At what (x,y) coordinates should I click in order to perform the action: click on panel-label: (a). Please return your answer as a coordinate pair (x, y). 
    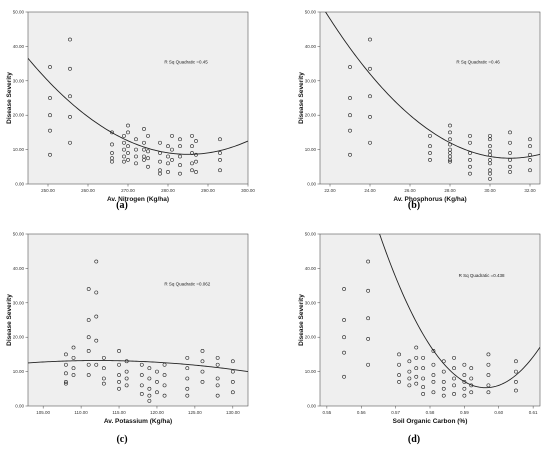
    Looking at the image, I should click on (122, 205).